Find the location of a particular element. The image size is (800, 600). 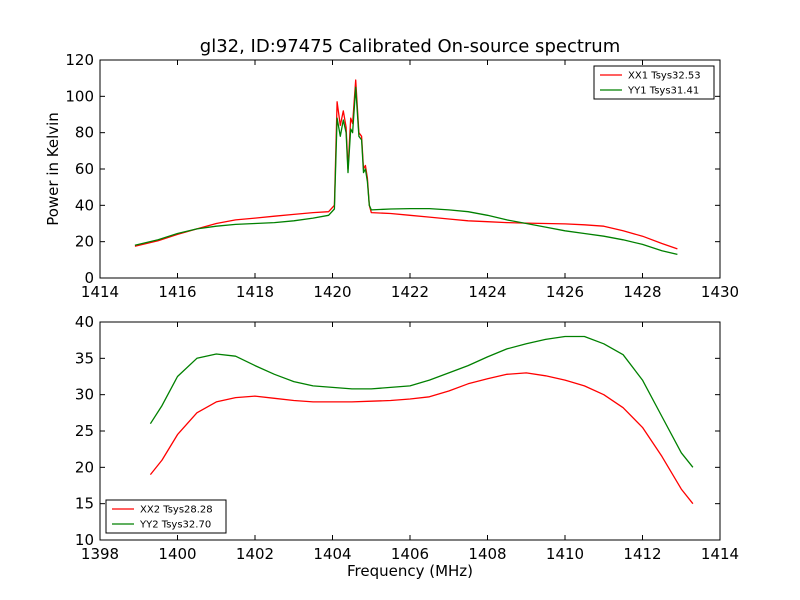

bot-x-tick-label: 1408 is located at coordinates (487, 554).